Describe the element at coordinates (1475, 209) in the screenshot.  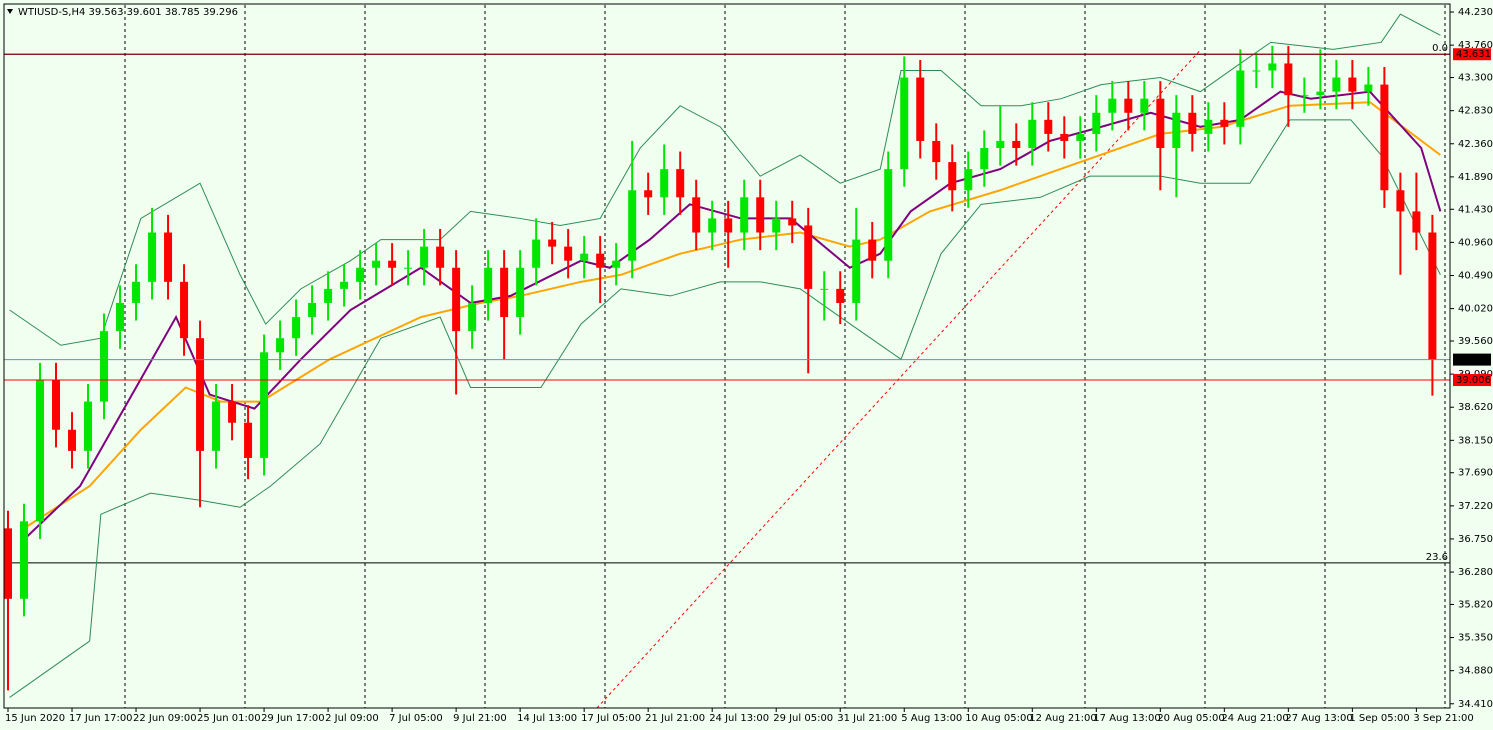
I see `y-tick-label: 41.430` at that location.